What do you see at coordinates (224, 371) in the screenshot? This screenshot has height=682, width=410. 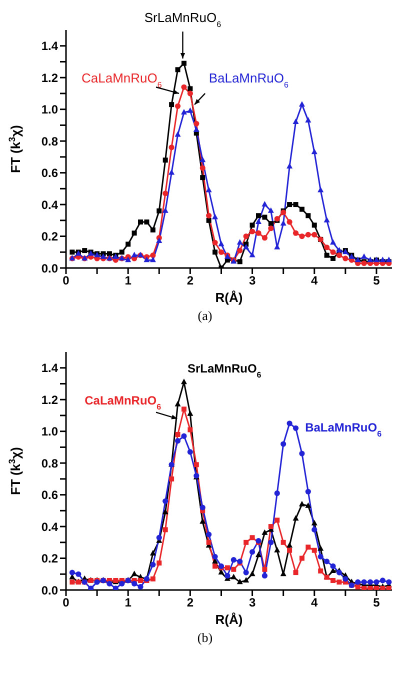 I see `series-label: SrLaMnRuO$_{6}$` at bounding box center [224, 371].